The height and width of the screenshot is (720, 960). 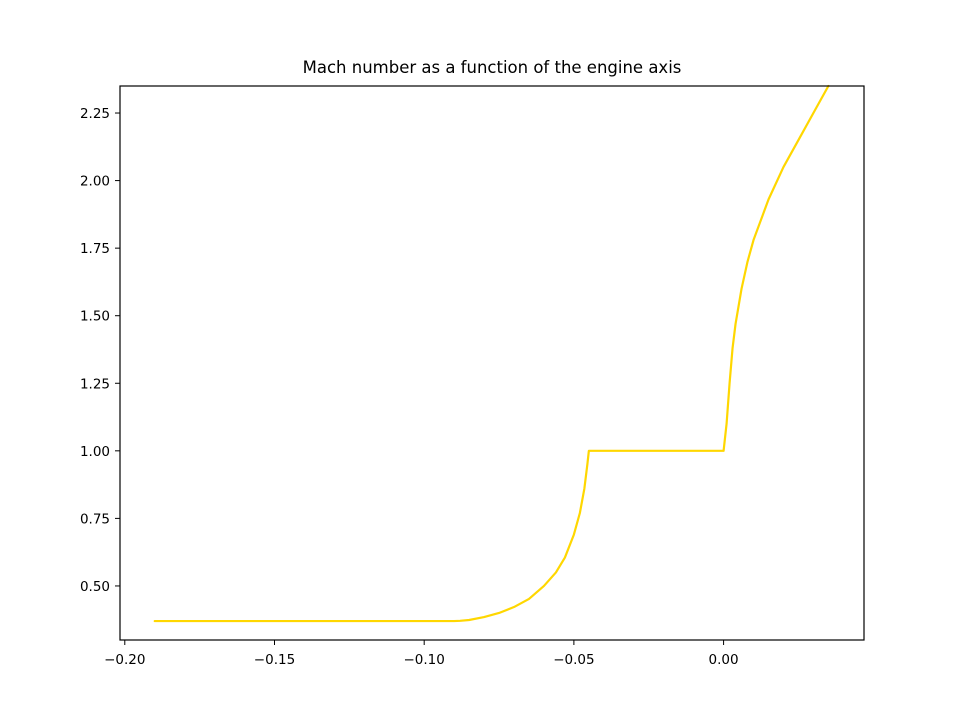 What do you see at coordinates (95, 317) in the screenshot?
I see `y-tick-label: 1.50` at bounding box center [95, 317].